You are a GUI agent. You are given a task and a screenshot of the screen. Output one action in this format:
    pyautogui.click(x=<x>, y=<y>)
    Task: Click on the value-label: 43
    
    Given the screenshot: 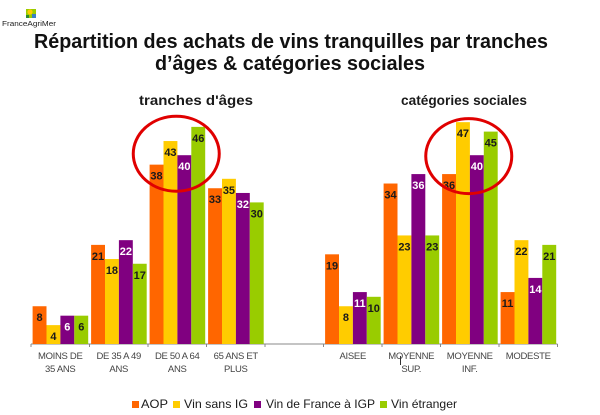 What is the action you would take?
    pyautogui.click(x=170, y=153)
    